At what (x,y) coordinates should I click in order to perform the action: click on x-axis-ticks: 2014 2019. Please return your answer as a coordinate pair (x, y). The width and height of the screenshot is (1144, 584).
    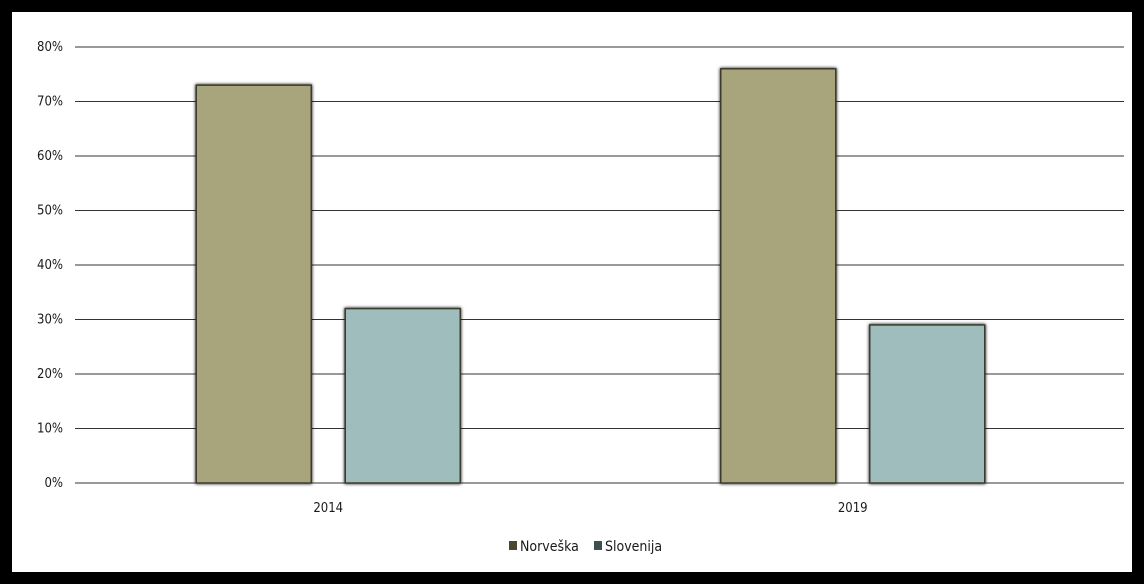
    Looking at the image, I should click on (590, 508).